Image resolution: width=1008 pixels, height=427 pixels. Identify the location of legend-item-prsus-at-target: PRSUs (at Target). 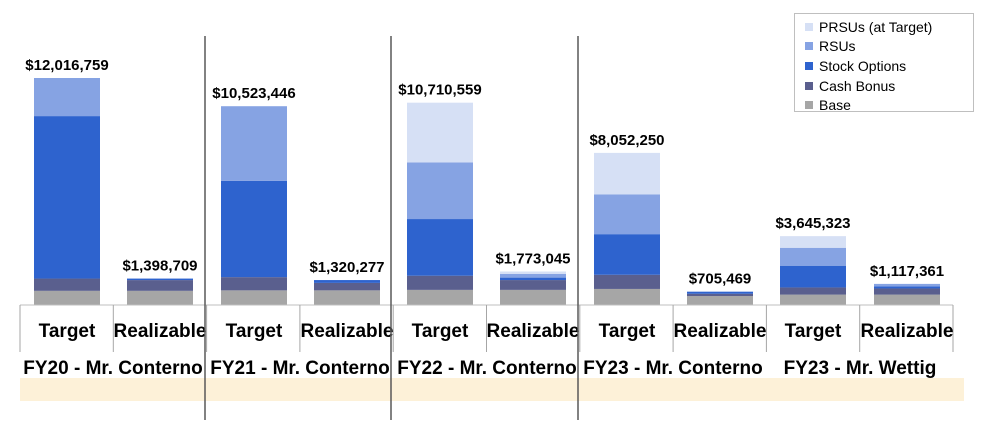
(889, 27).